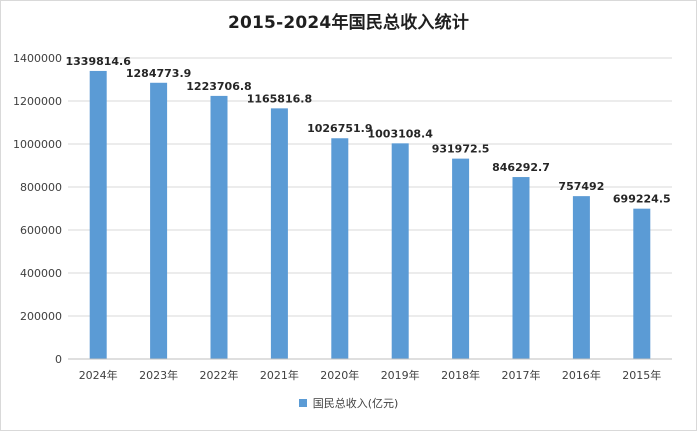 This screenshot has width=697, height=431. I want to click on x-tick-label: 2016年, so click(581, 375).